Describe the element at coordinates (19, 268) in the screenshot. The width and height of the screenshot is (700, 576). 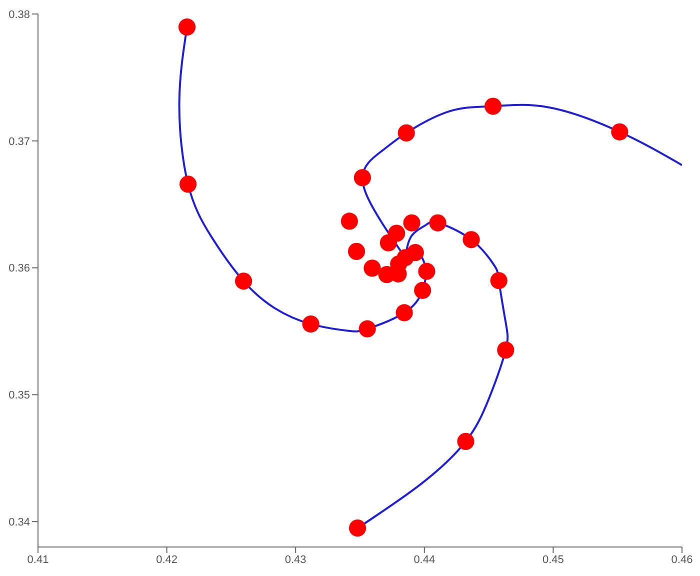
I see `y-tick-label: 0.36` at that location.